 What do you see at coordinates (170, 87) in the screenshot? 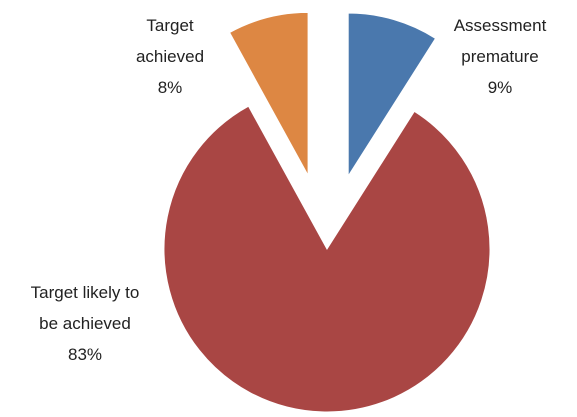
I see `value-label: 8%` at bounding box center [170, 87].